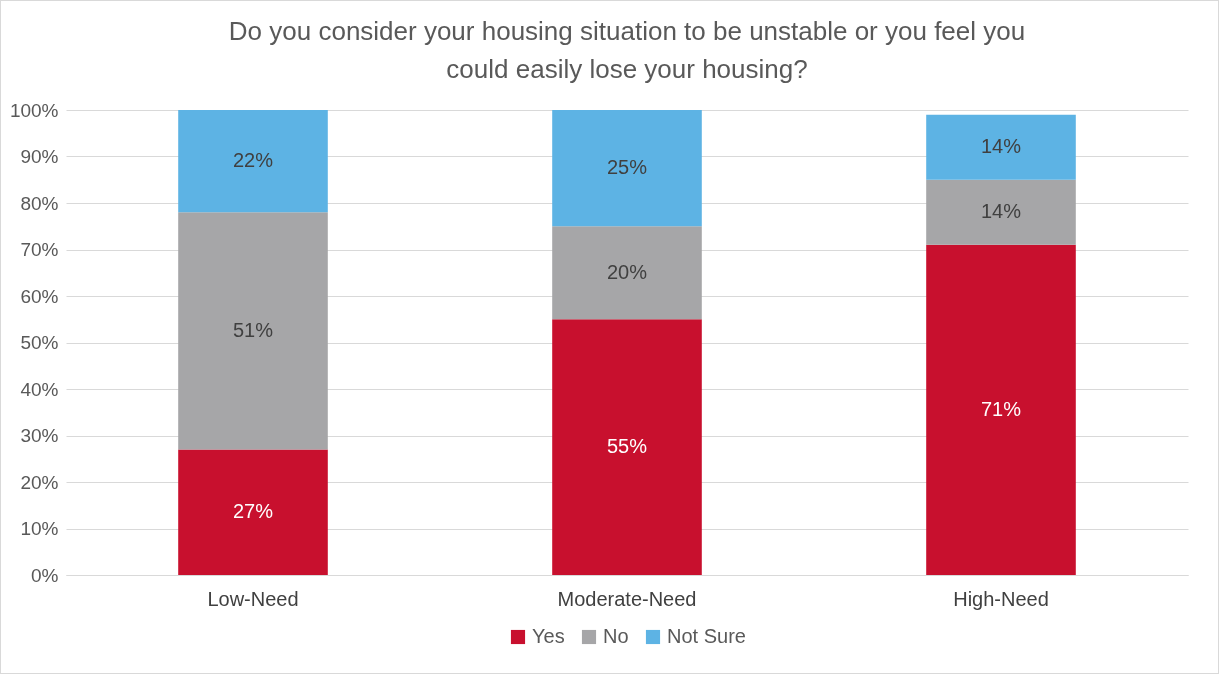 This screenshot has height=676, width=1221. I want to click on text: 20%, so click(627, 271).